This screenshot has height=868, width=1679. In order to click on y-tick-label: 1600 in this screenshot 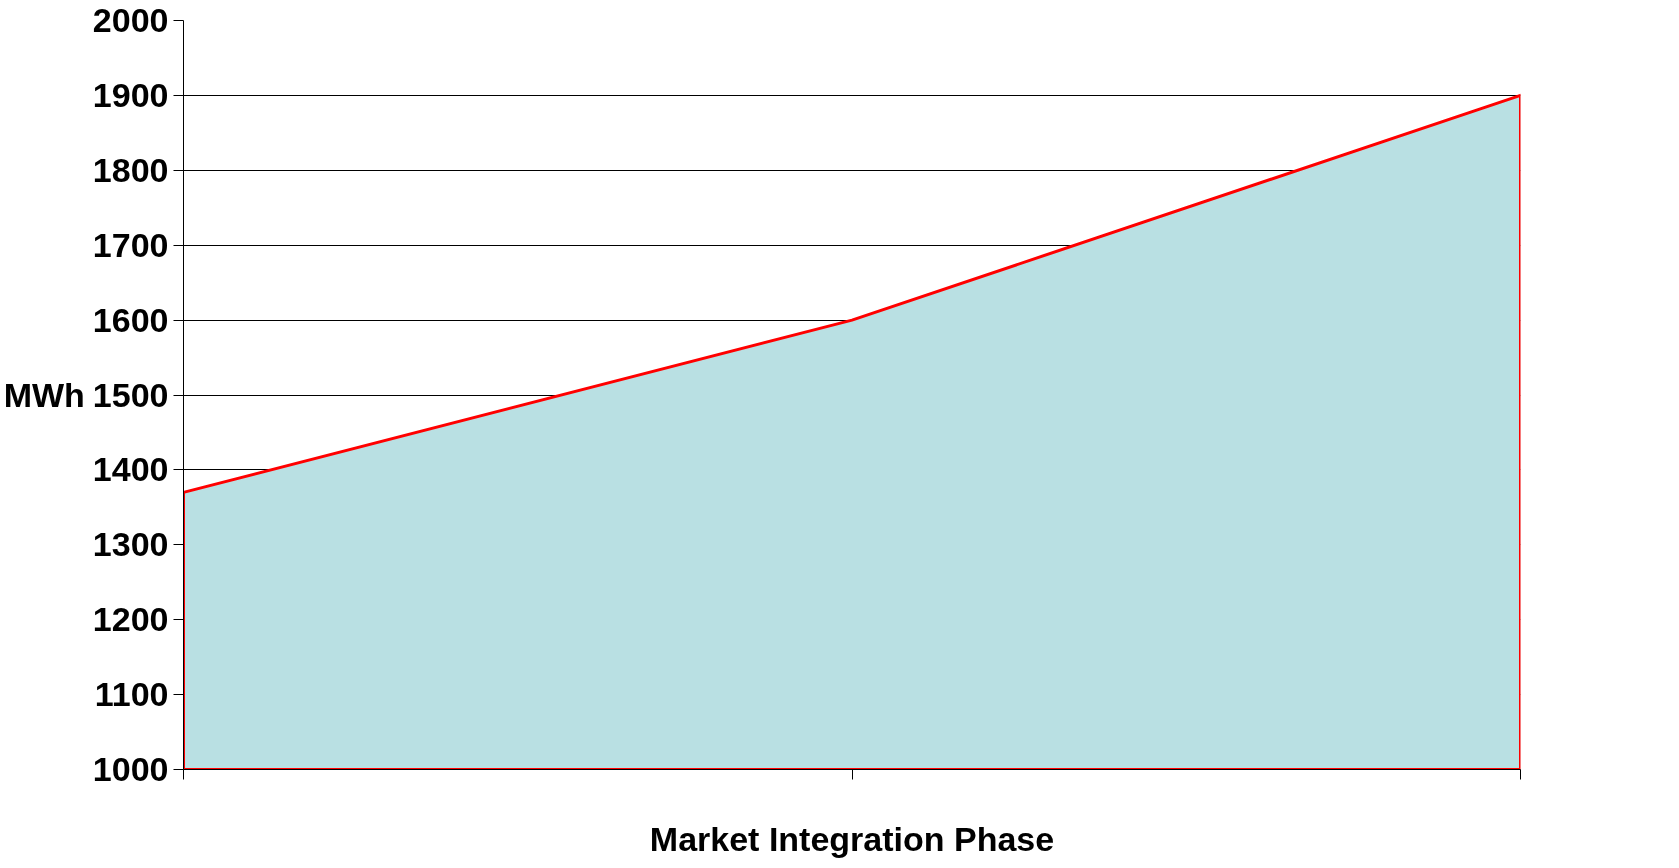, I will do `click(130, 319)`.